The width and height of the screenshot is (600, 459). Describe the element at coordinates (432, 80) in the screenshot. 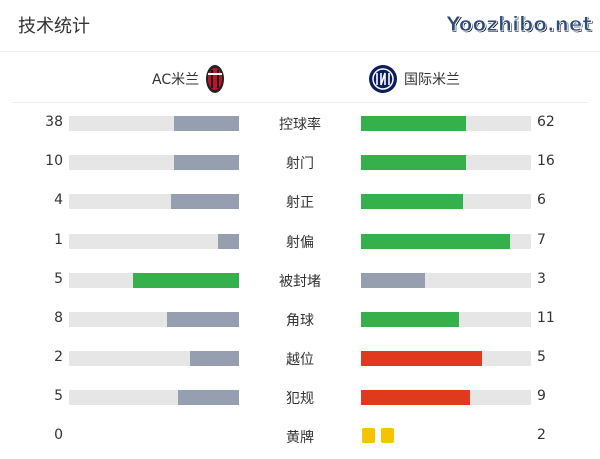

I see `away-team-name: 国际米兰` at that location.